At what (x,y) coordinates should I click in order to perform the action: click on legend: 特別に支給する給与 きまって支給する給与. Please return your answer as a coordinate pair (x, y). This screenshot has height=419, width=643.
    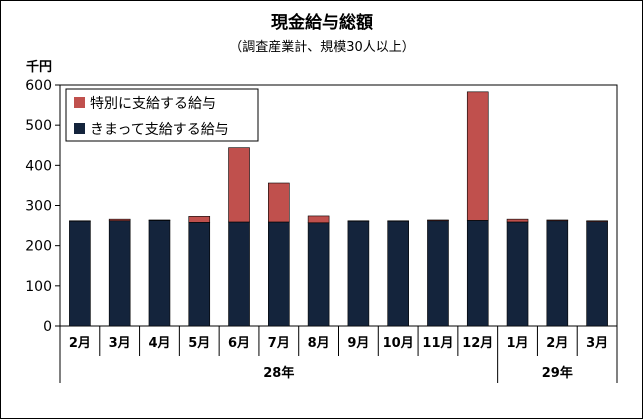
    Looking at the image, I should click on (162, 115).